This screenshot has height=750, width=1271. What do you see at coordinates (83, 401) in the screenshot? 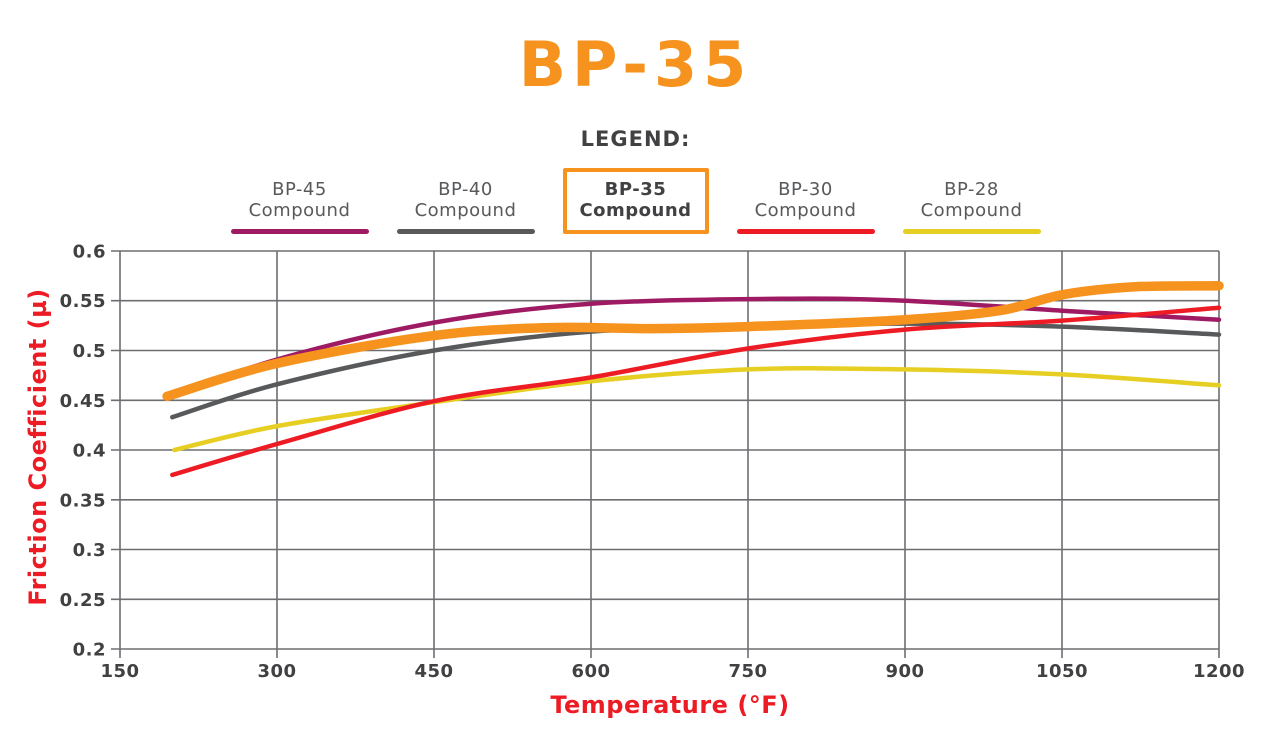
I see `y-tick-label: 0.45` at bounding box center [83, 401].